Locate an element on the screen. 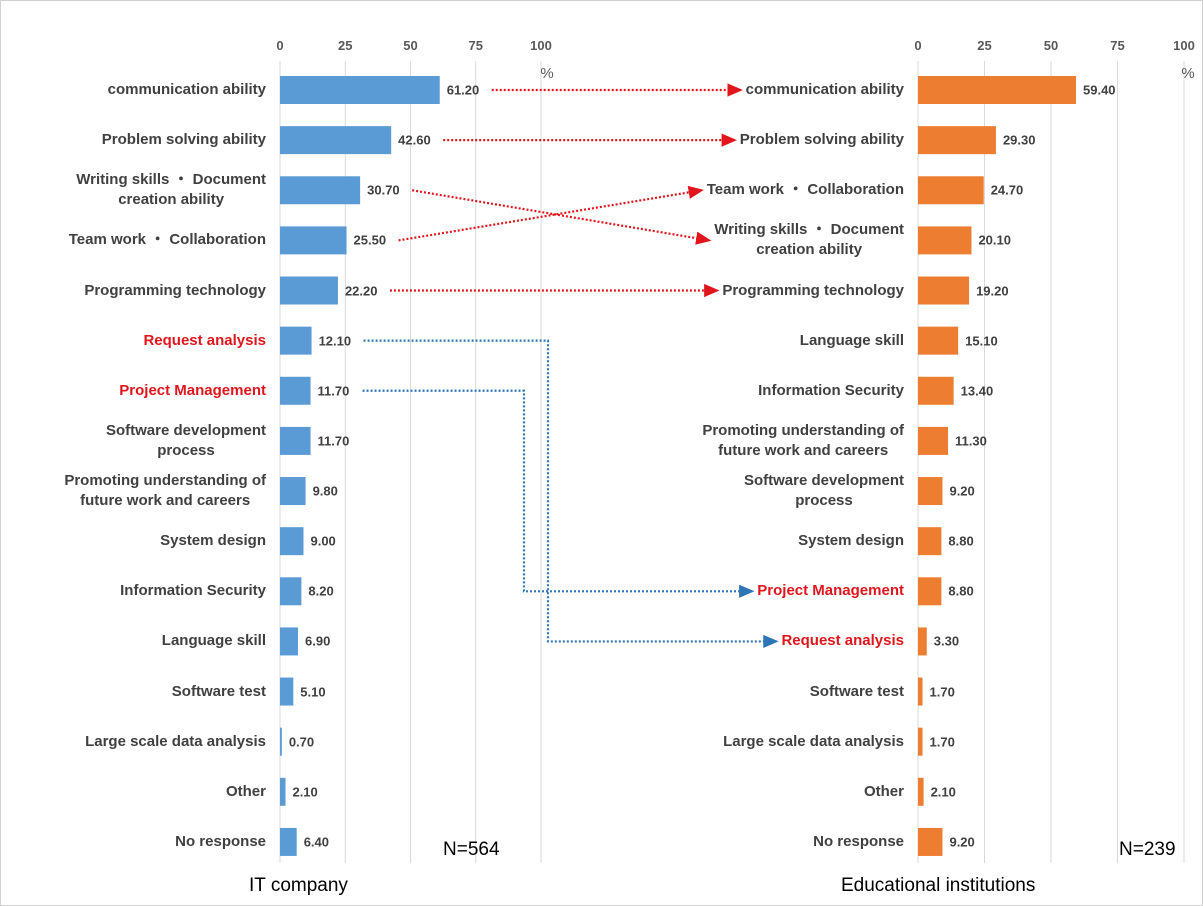 This screenshot has height=906, width=1203. category-label: Team work ・ Collaboration is located at coordinates (805, 190).